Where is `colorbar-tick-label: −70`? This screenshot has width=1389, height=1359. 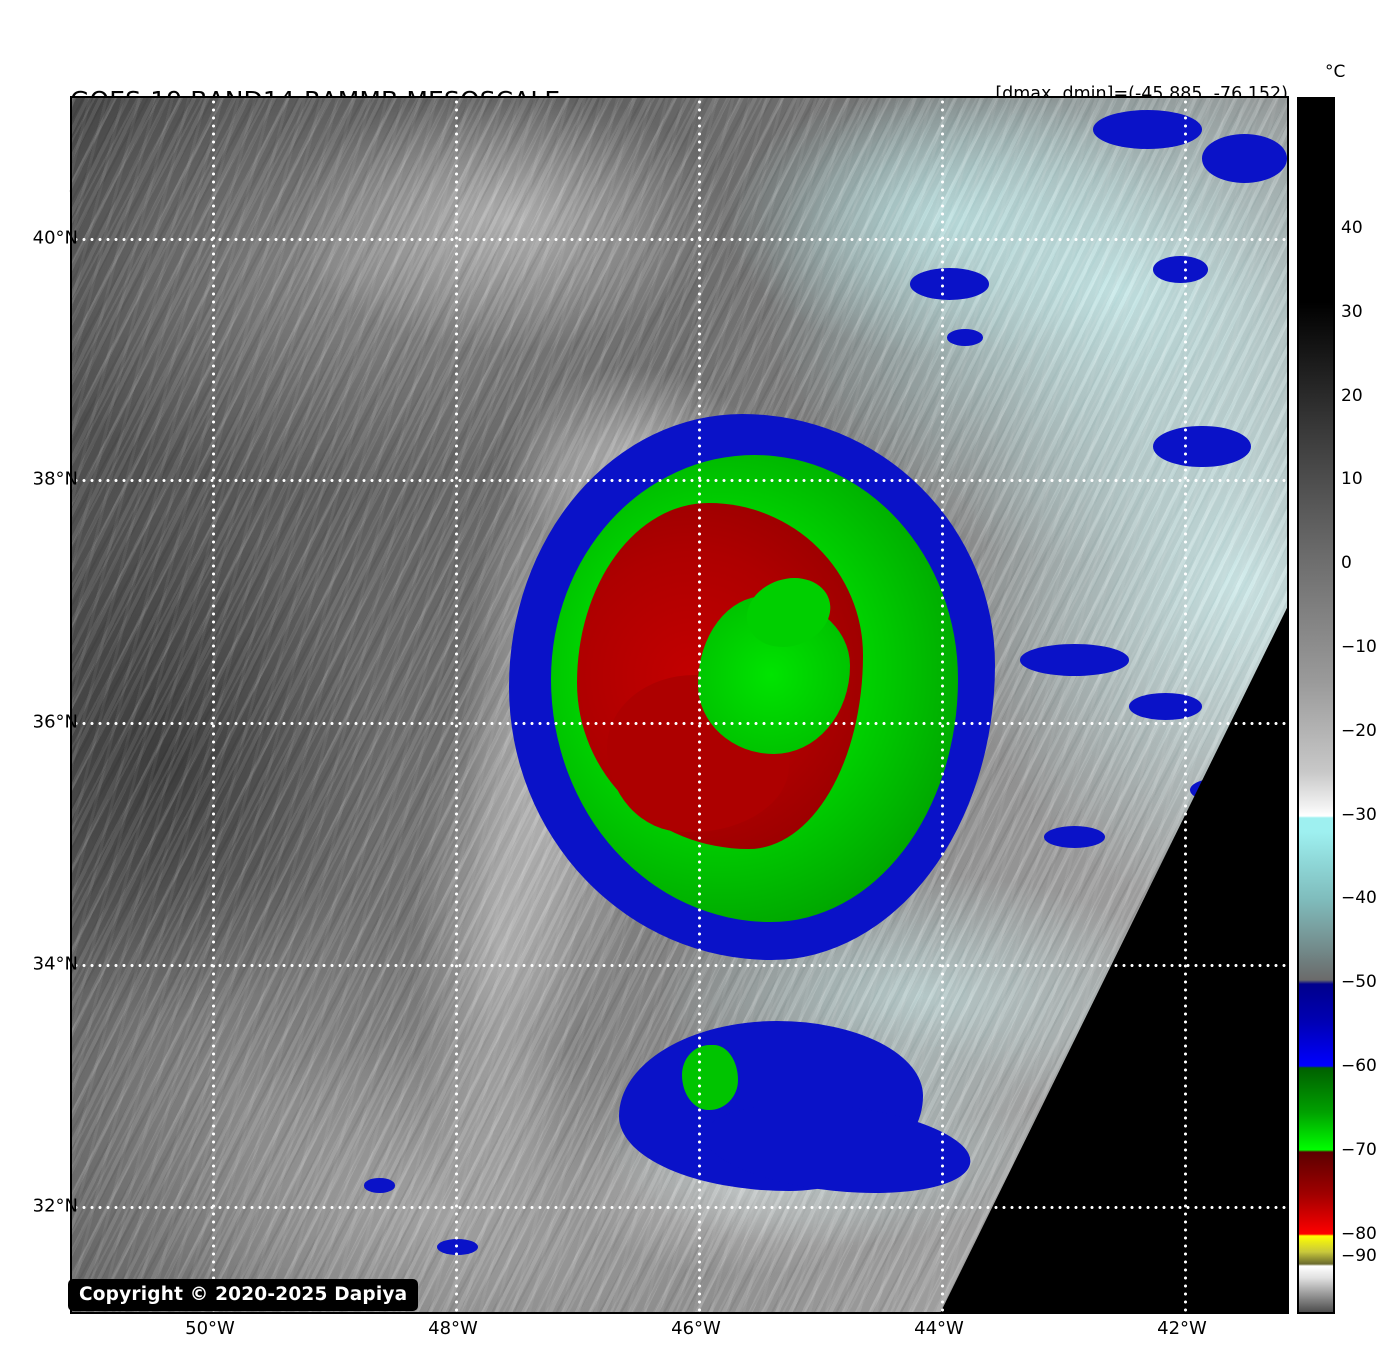 colorbar-tick-label: −70 is located at coordinates (1359, 1150).